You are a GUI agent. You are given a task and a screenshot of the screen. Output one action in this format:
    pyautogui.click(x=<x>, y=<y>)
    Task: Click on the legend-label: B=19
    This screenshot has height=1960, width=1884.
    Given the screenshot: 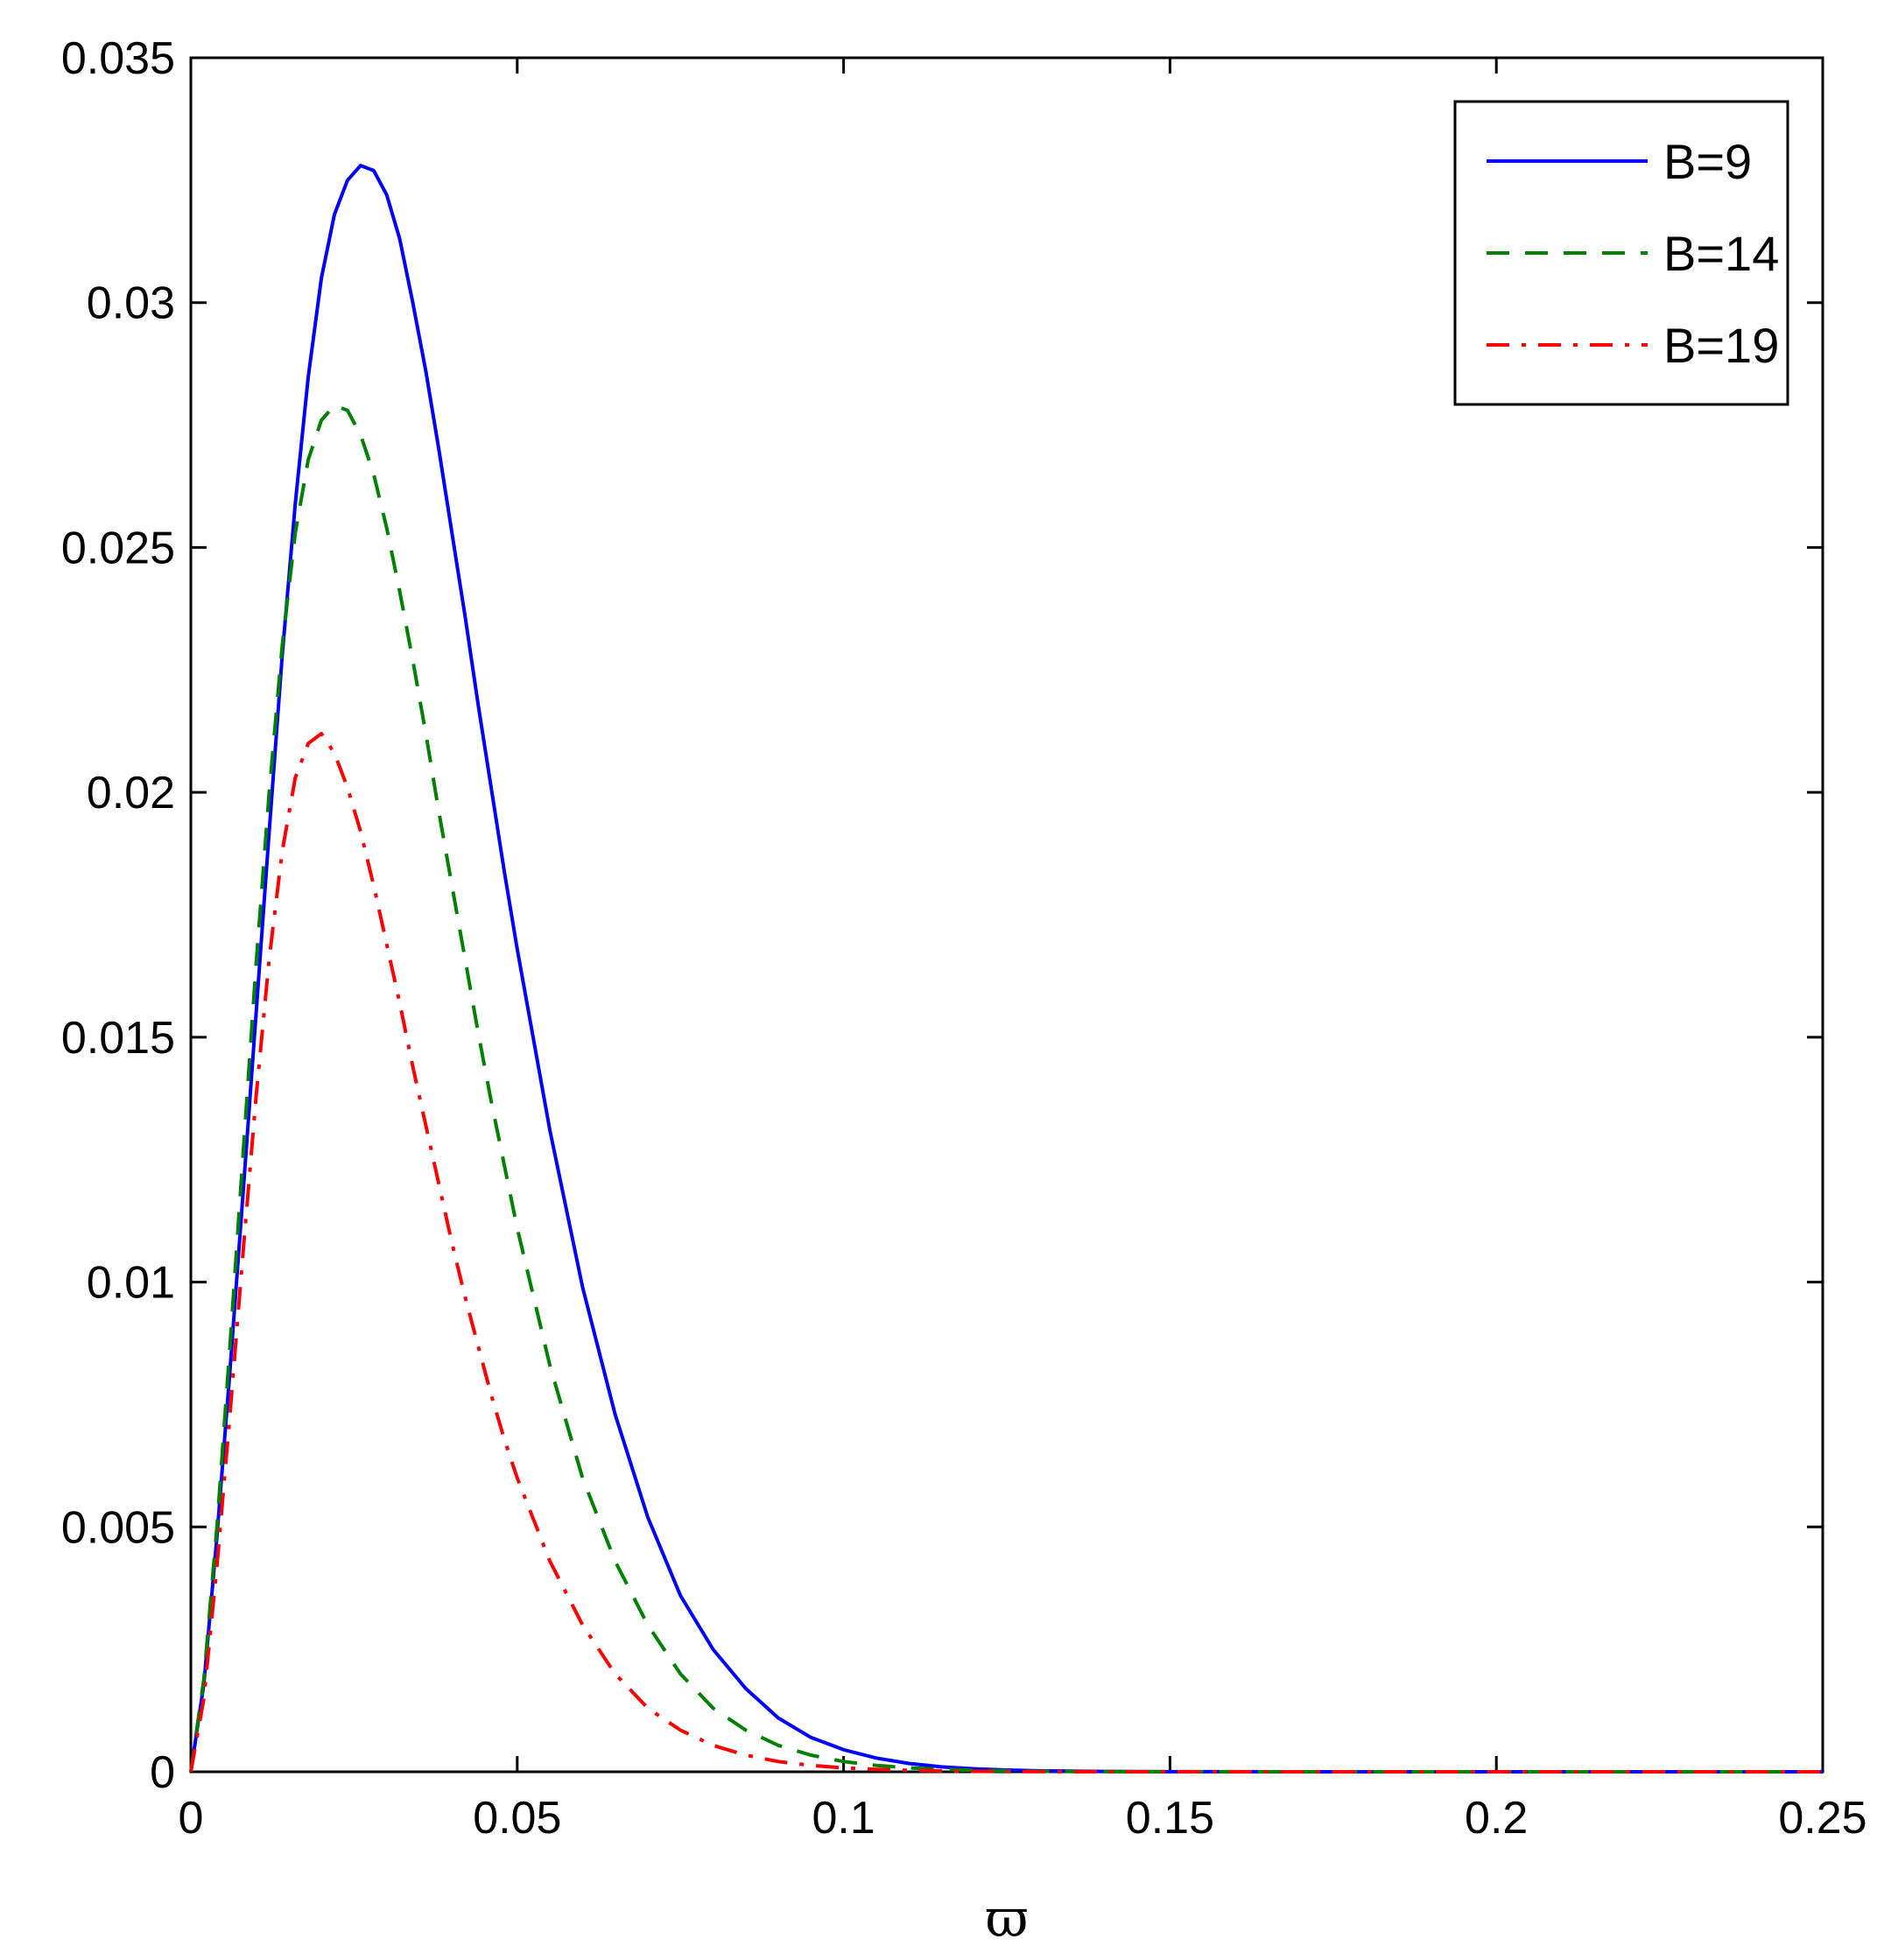 What is the action you would take?
    pyautogui.click(x=1721, y=345)
    